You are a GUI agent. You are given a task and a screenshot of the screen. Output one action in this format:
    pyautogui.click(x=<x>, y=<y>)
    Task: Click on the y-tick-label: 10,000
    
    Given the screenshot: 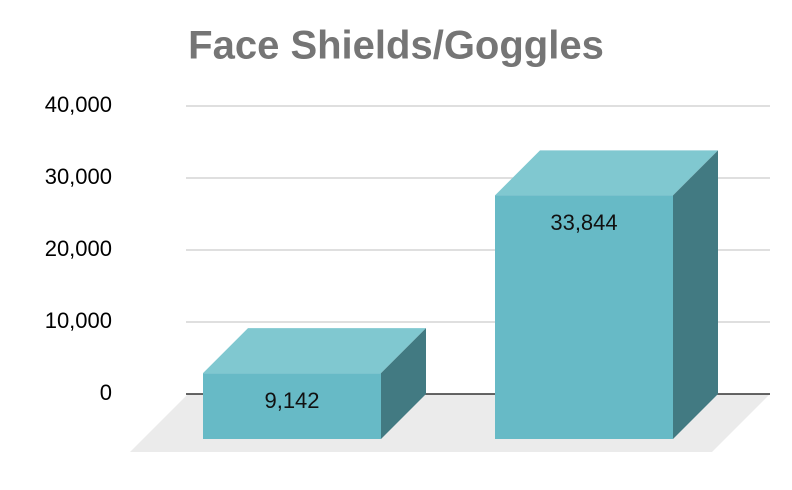 What is the action you would take?
    pyautogui.click(x=78, y=320)
    